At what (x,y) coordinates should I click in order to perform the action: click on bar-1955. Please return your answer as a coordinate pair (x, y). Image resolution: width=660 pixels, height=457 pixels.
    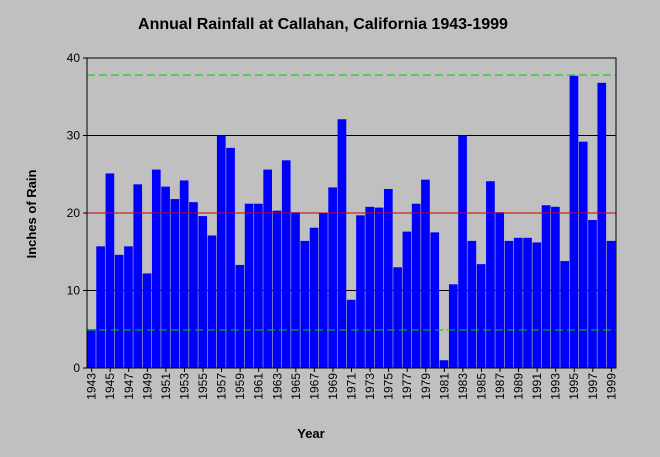
    Looking at the image, I should click on (203, 292).